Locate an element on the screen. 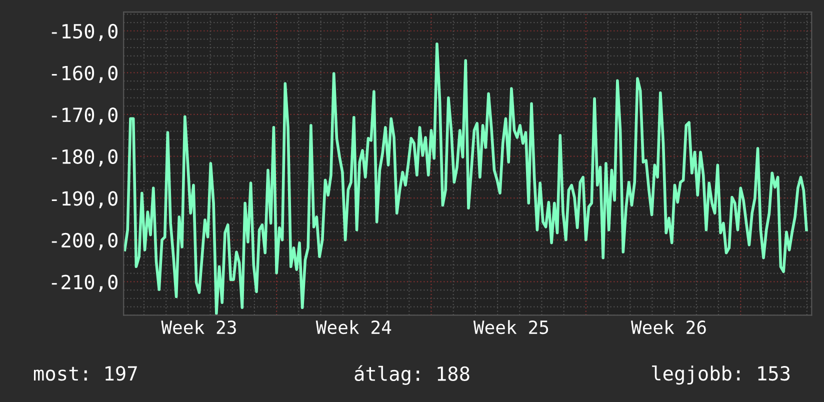  y-tick-label: -200,0 is located at coordinates (85, 241).